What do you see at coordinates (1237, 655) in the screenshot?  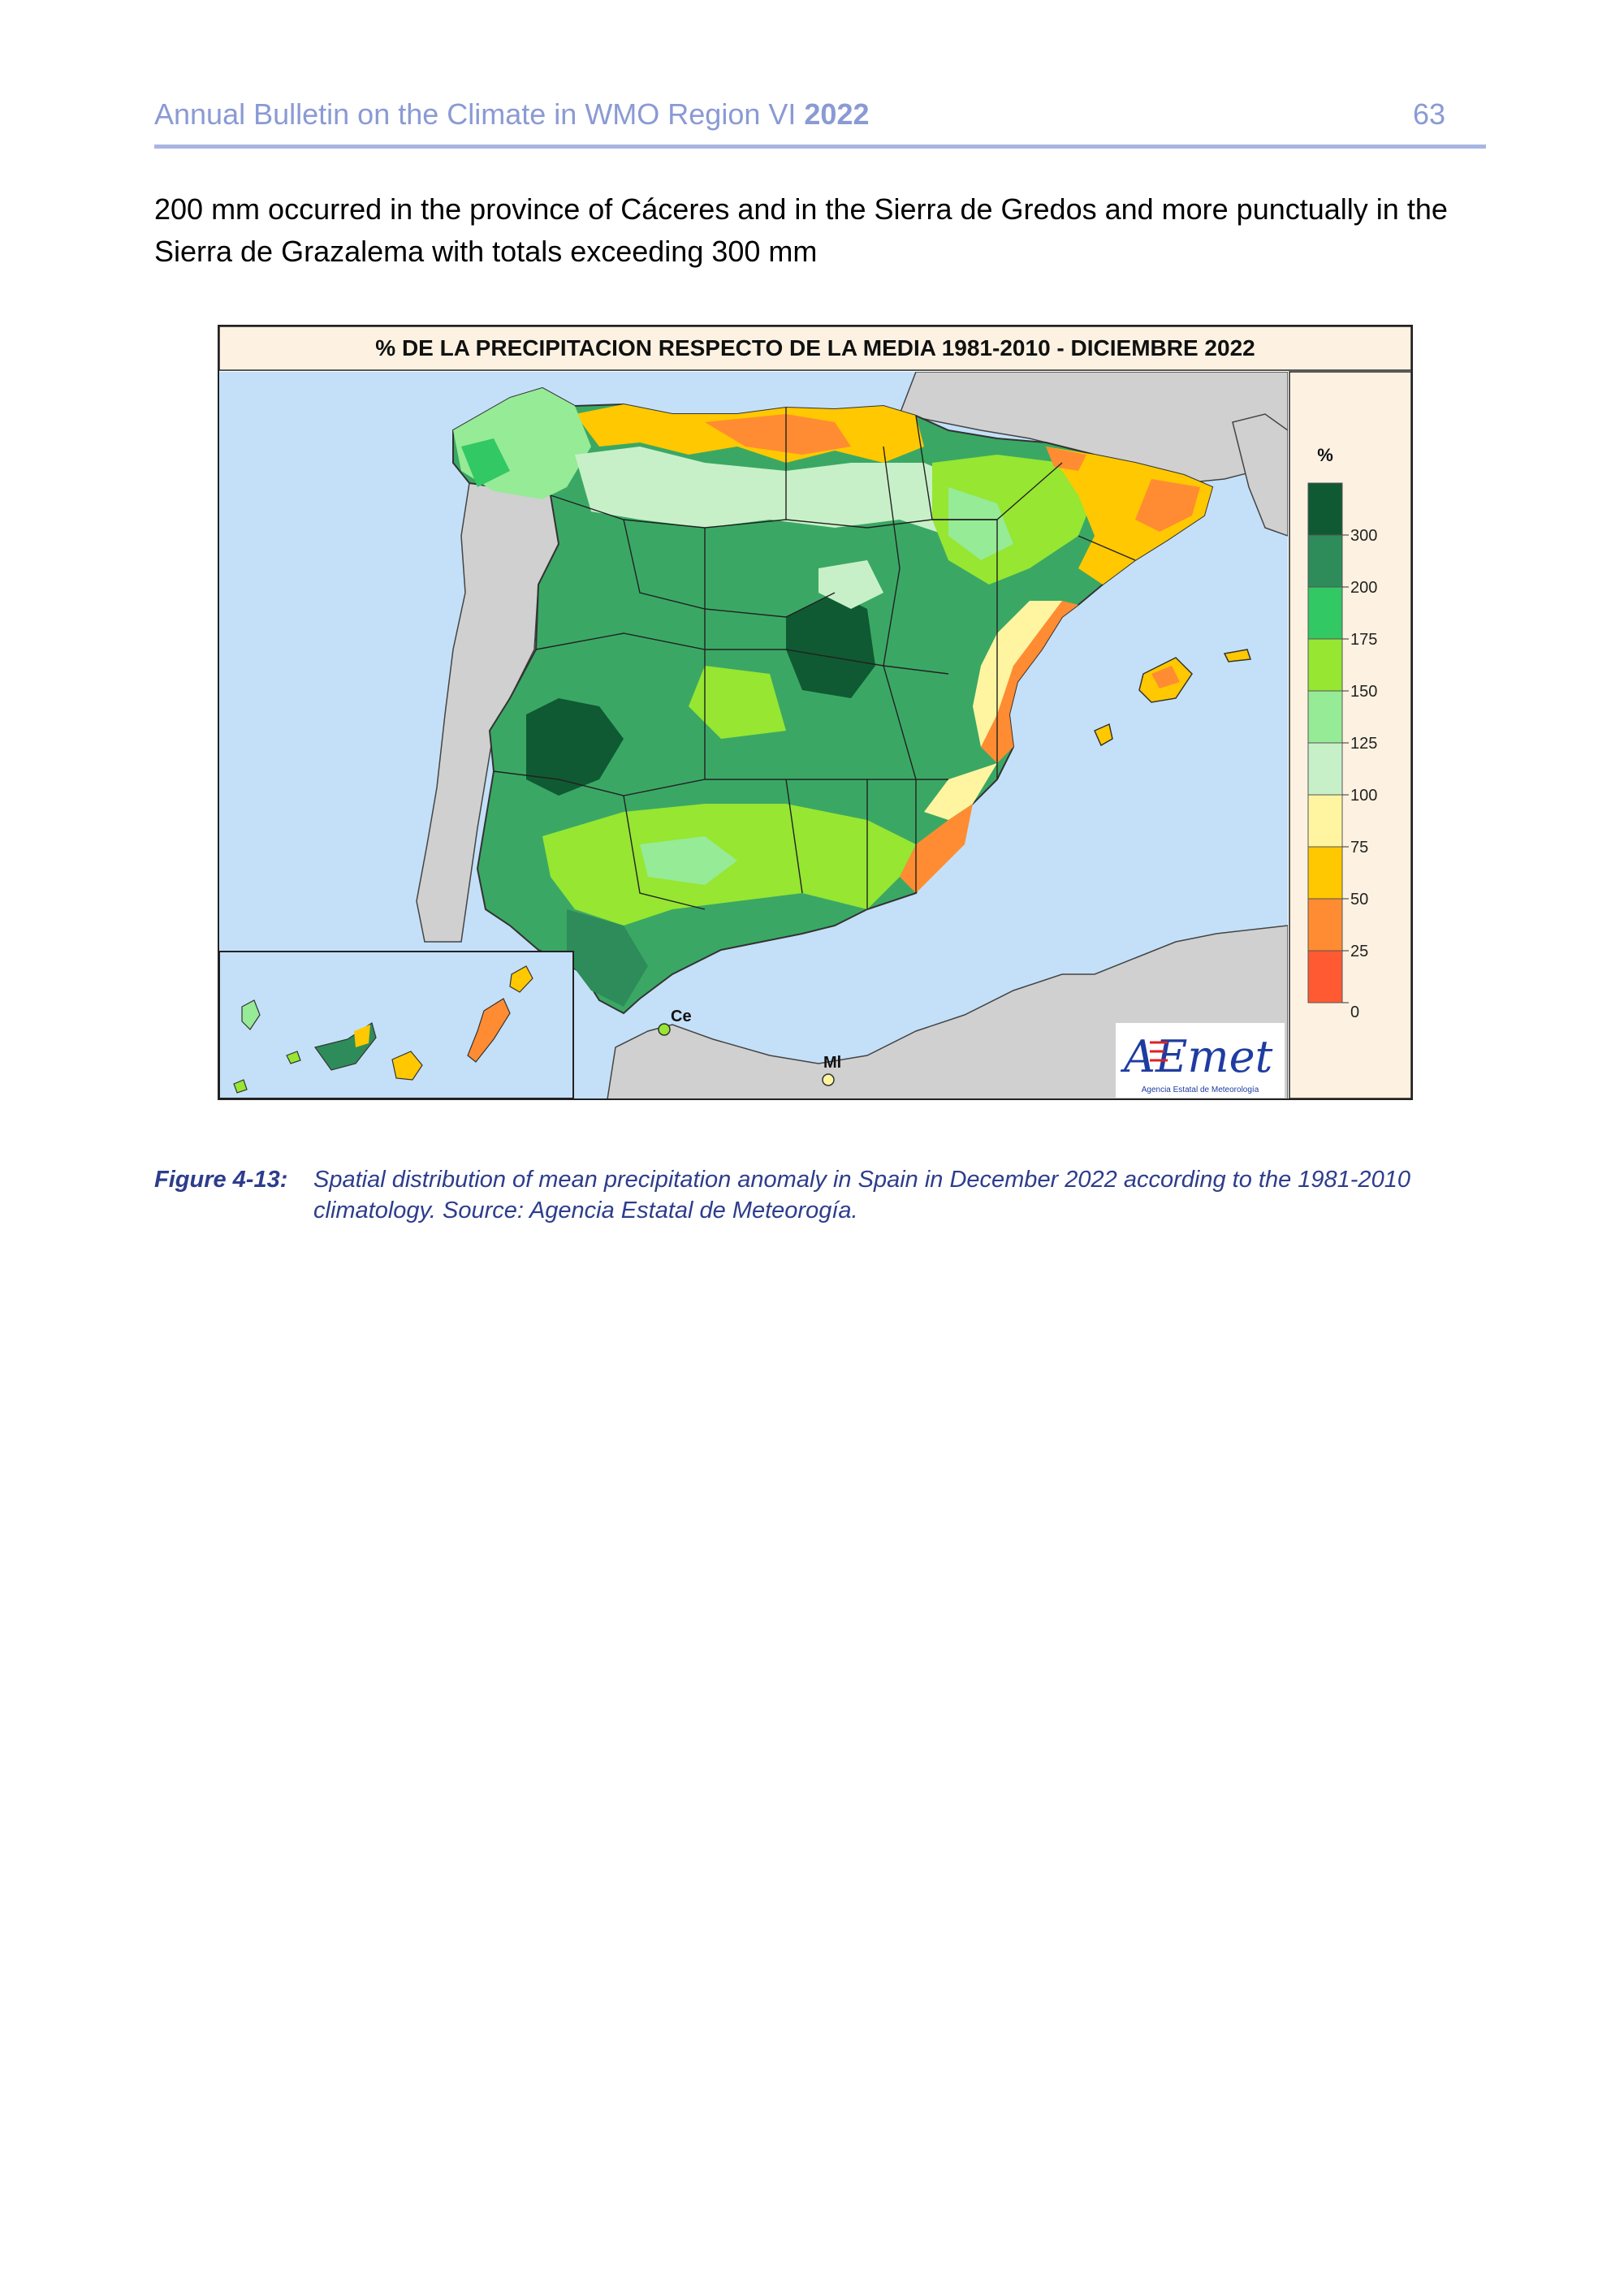 I see `menorca` at bounding box center [1237, 655].